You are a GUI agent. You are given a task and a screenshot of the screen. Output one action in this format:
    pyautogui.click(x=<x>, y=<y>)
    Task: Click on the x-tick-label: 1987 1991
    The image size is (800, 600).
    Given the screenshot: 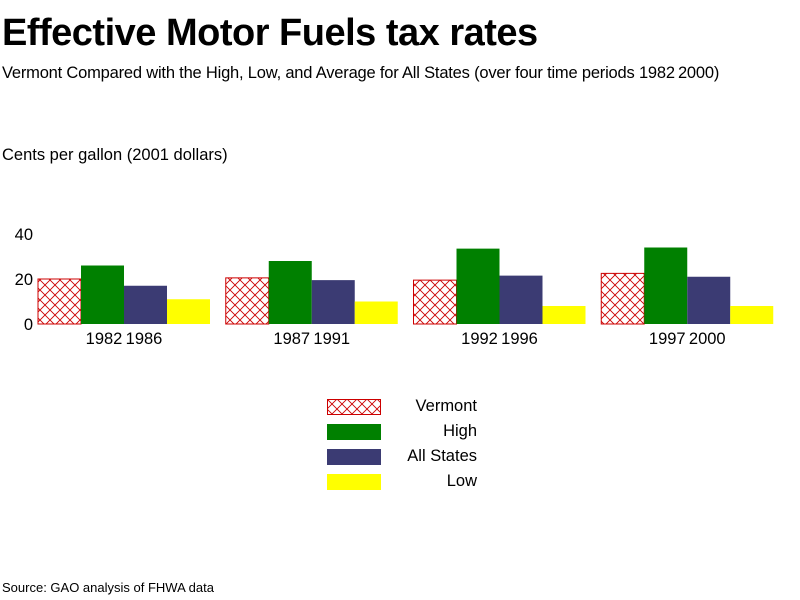 What is the action you would take?
    pyautogui.click(x=311, y=339)
    